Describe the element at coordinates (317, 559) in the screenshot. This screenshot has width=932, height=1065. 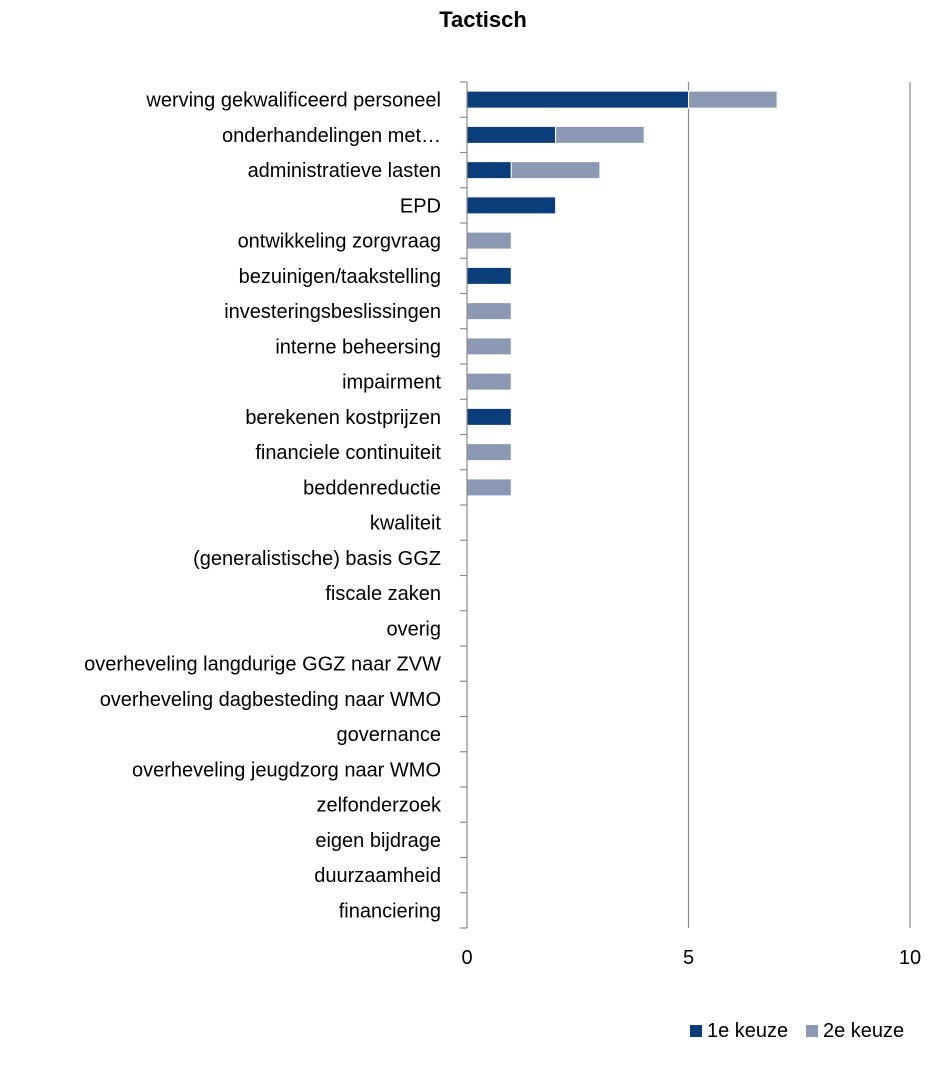
I see `category-label: (generalistische) basis GGZ` at that location.